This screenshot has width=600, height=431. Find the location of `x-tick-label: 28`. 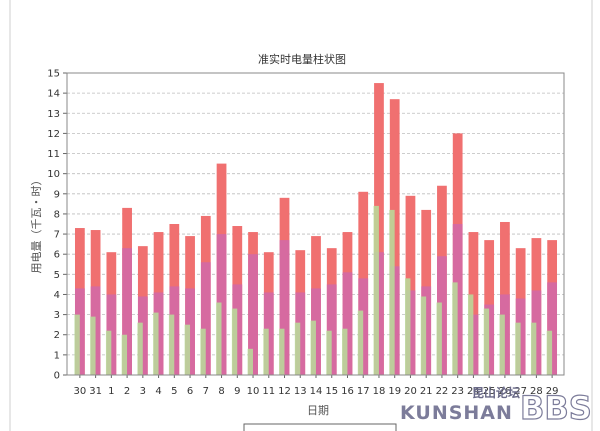

x-tick-label: 28 is located at coordinates (536, 391).